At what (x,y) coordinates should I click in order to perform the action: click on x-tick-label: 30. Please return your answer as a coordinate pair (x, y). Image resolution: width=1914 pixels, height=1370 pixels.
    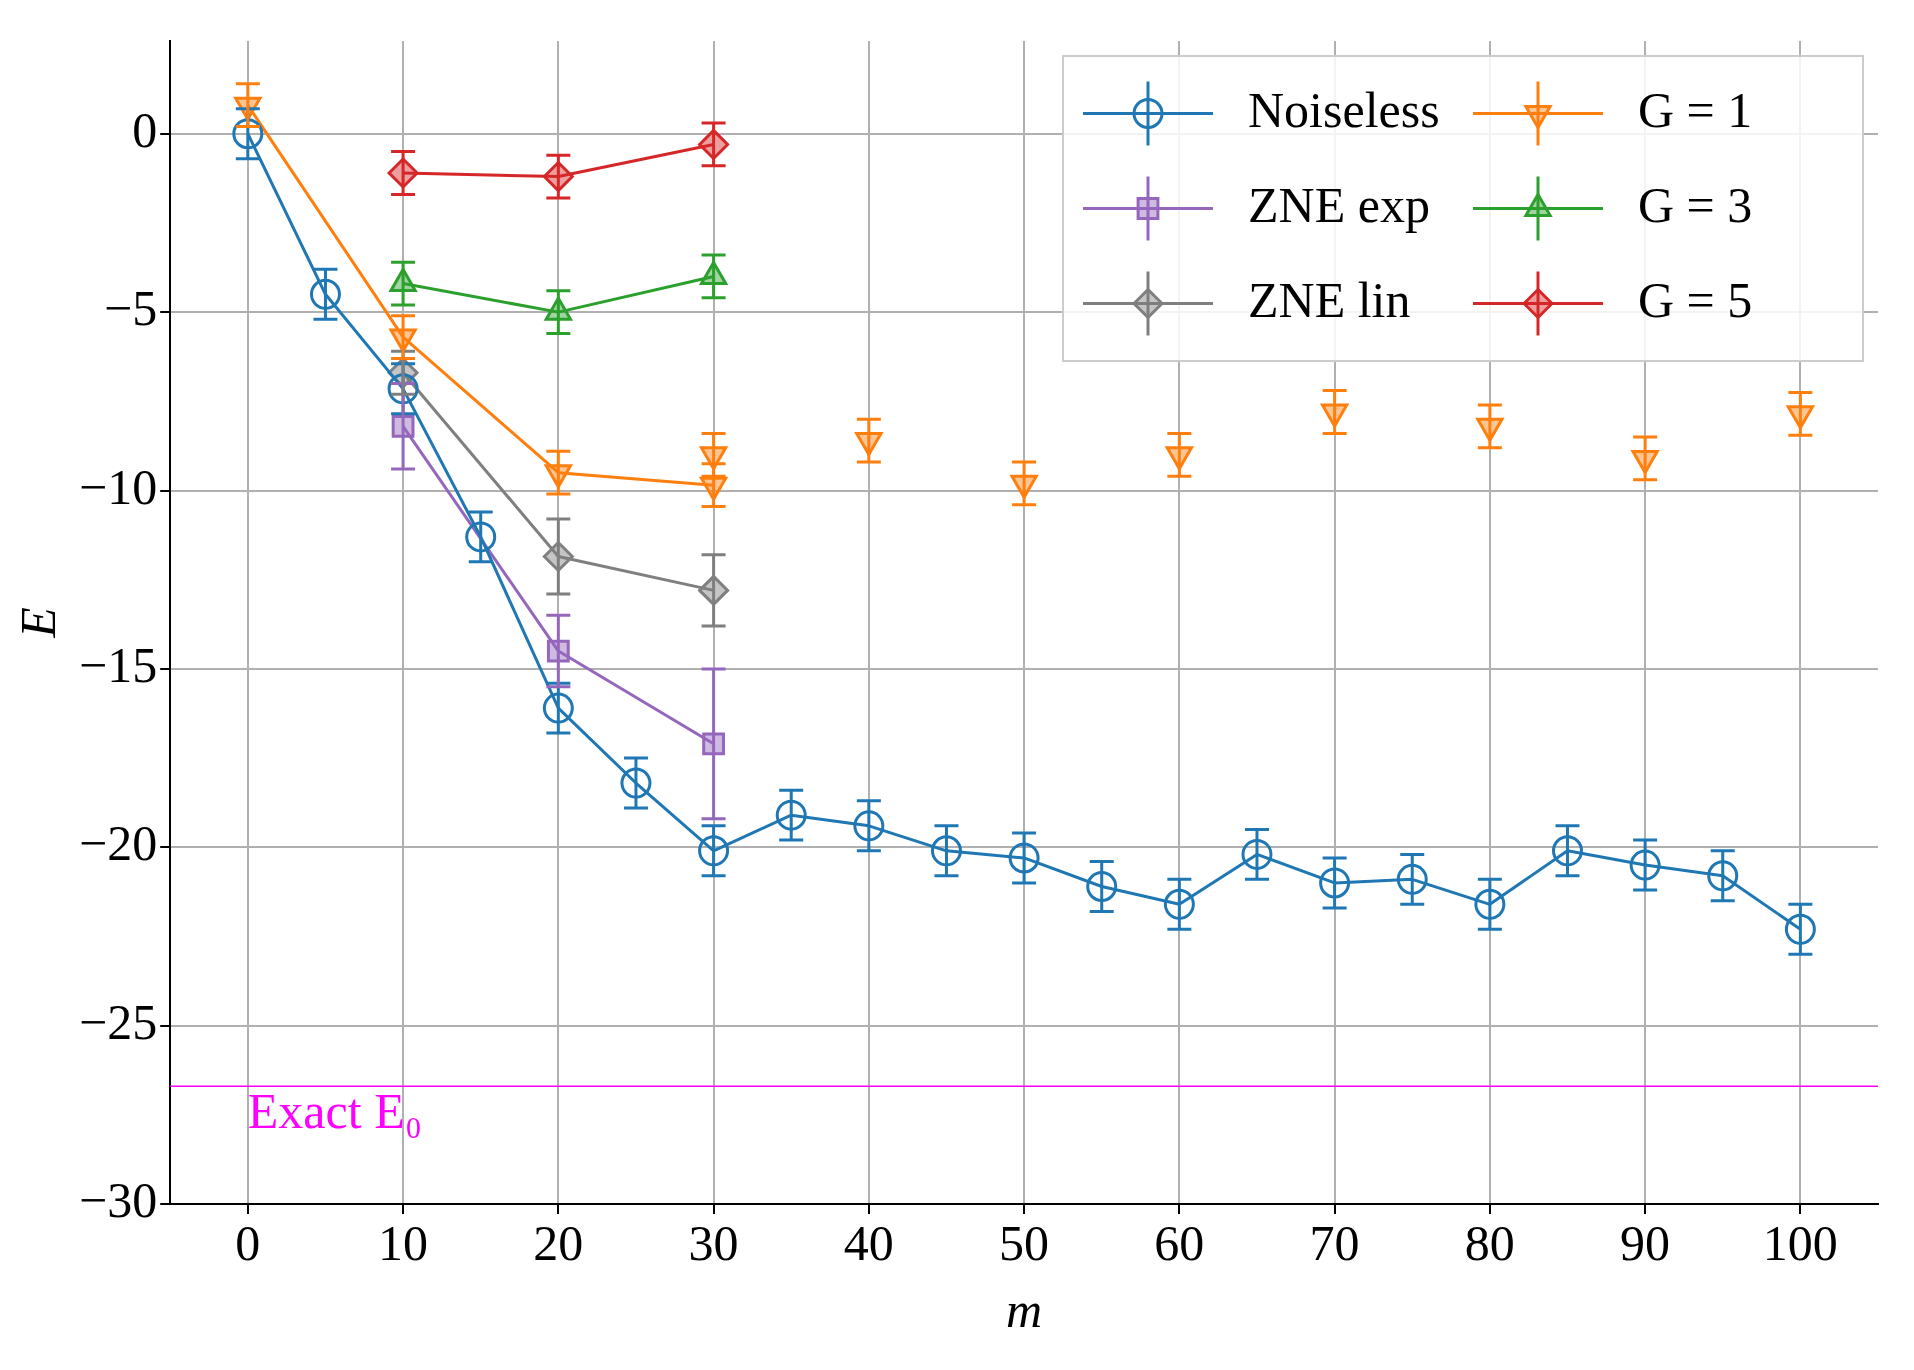
    Looking at the image, I should click on (713, 1243).